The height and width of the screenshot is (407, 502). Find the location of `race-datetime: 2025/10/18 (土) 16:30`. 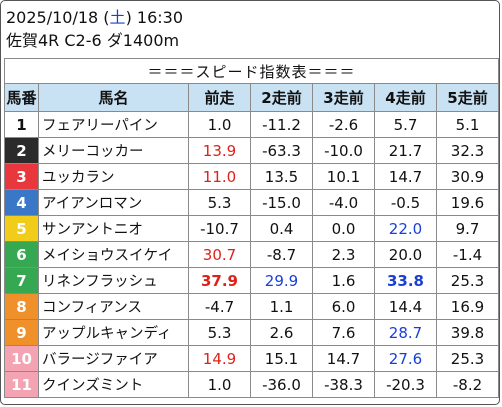

race-datetime: 2025/10/18 (土) 16:30 is located at coordinates (94, 18).